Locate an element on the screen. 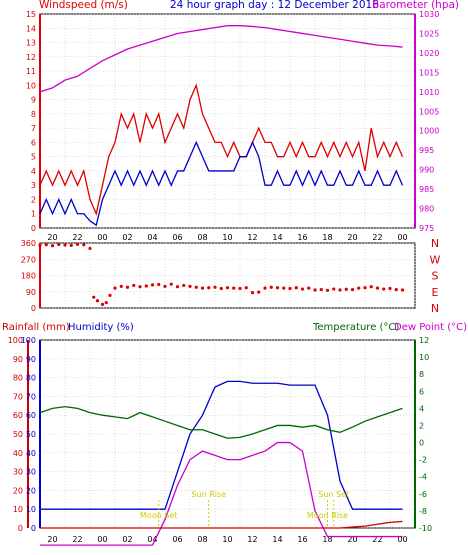  rainfall-tick-label: 40 is located at coordinates (18, 453).